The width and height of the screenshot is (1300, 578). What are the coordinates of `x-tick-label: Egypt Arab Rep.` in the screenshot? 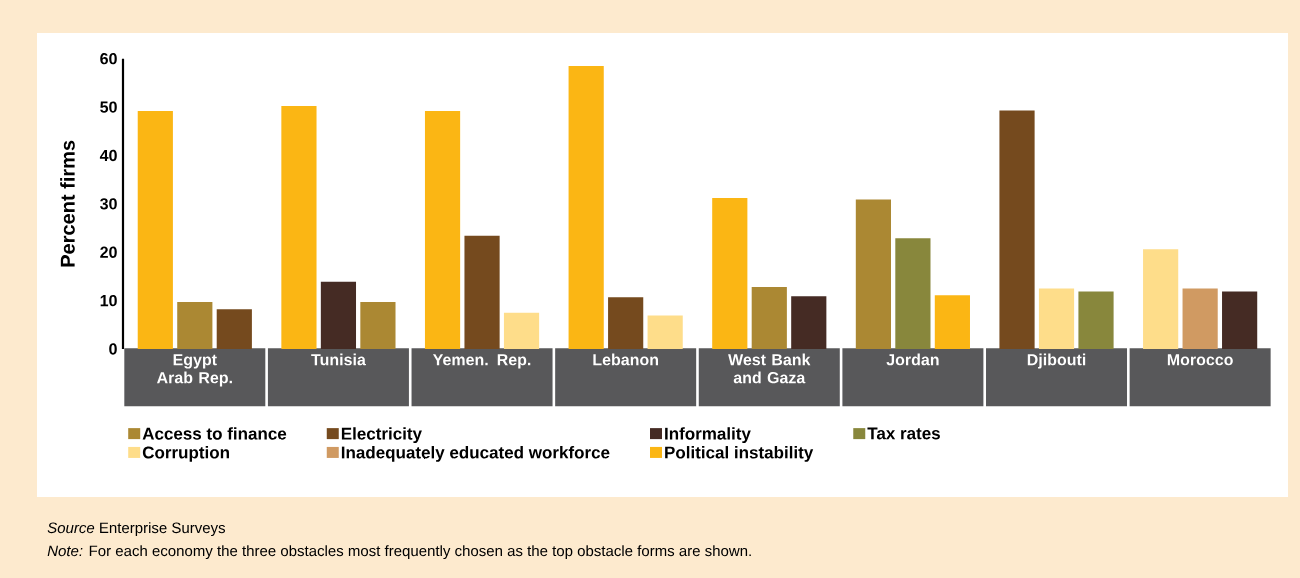 It's located at (194, 370).